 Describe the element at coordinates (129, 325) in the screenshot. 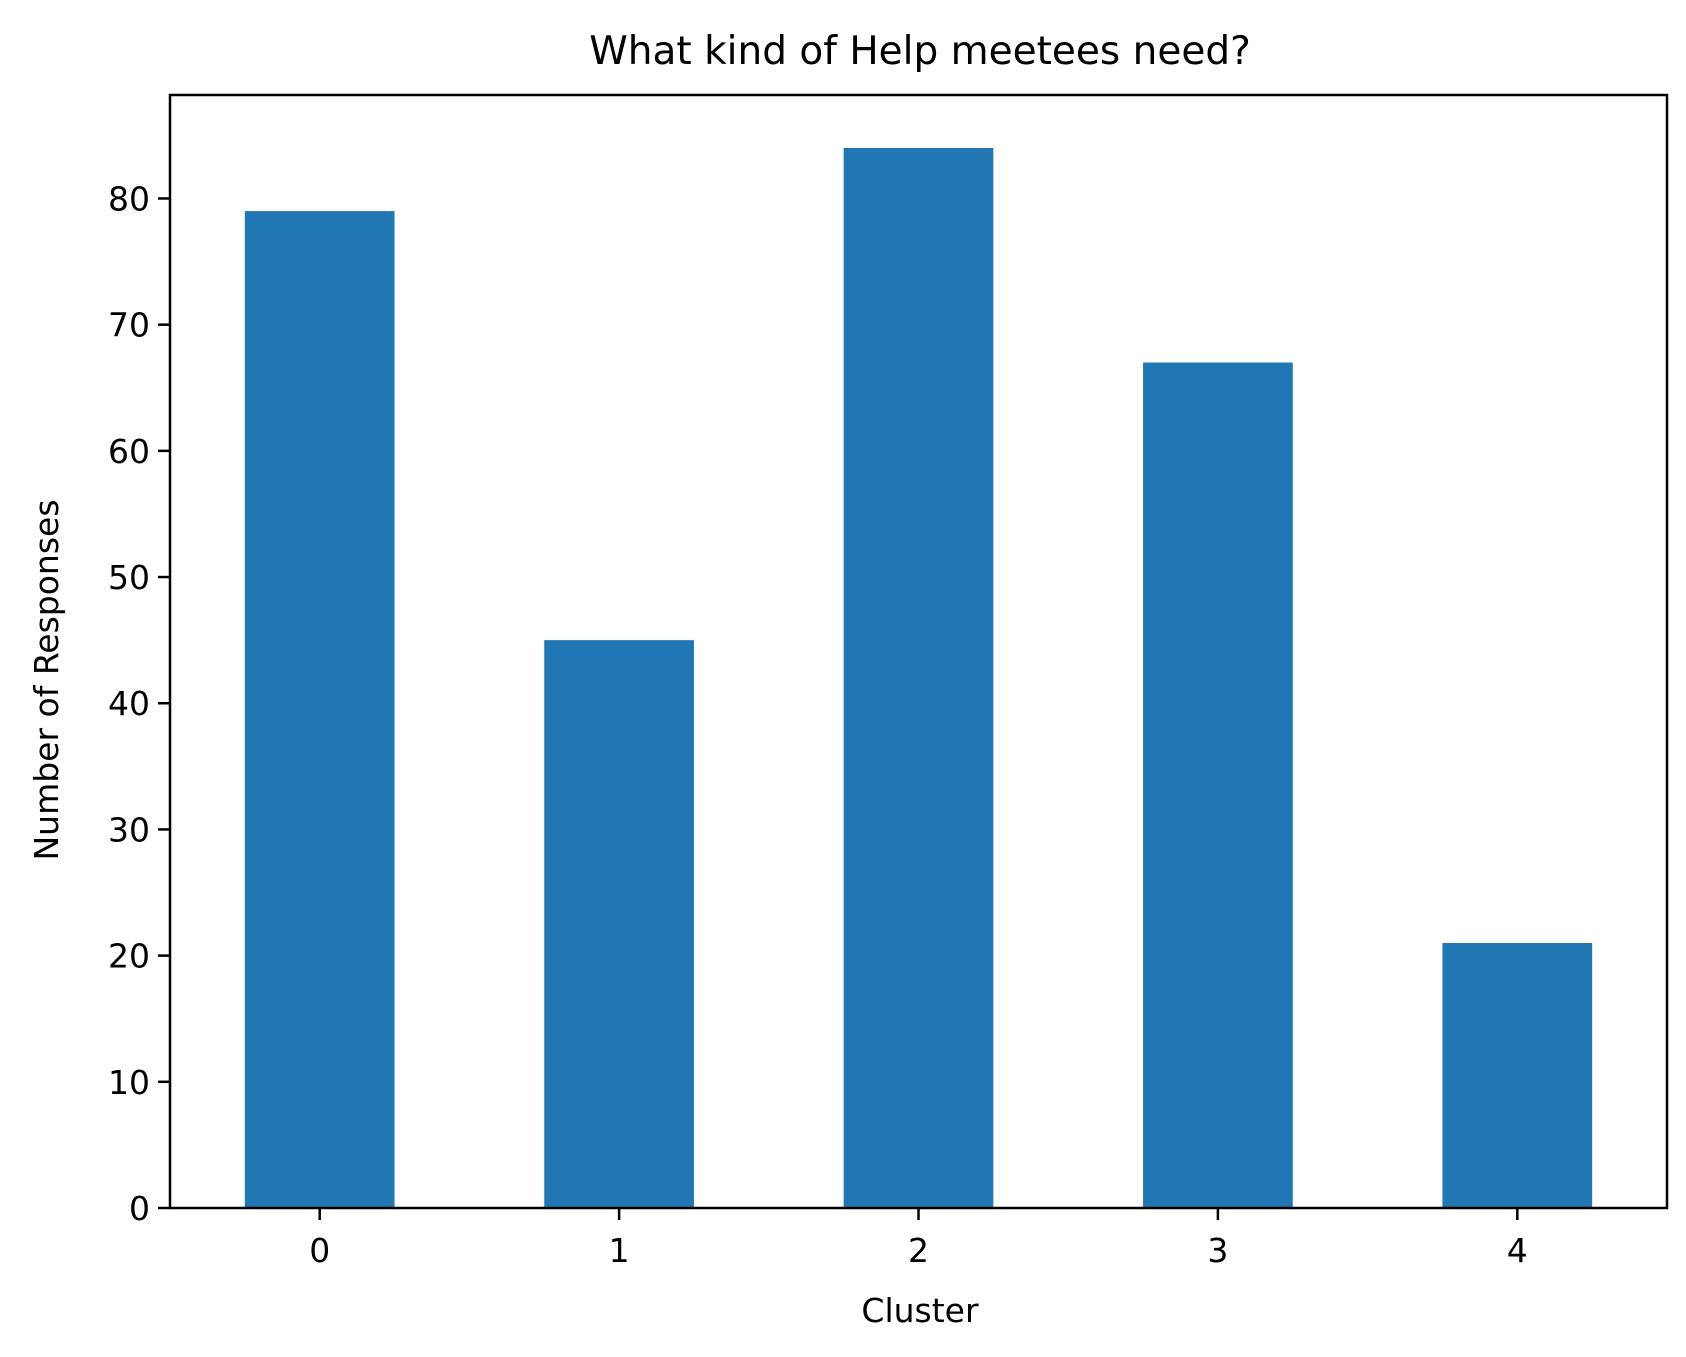

I see `y-tick-label: 70` at that location.